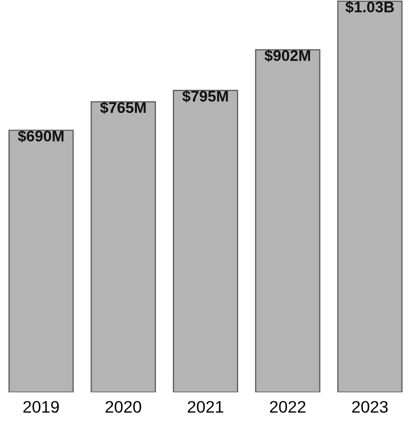 Image resolution: width=411 pixels, height=424 pixels. I want to click on data-label: $1.03B, so click(369, 7).